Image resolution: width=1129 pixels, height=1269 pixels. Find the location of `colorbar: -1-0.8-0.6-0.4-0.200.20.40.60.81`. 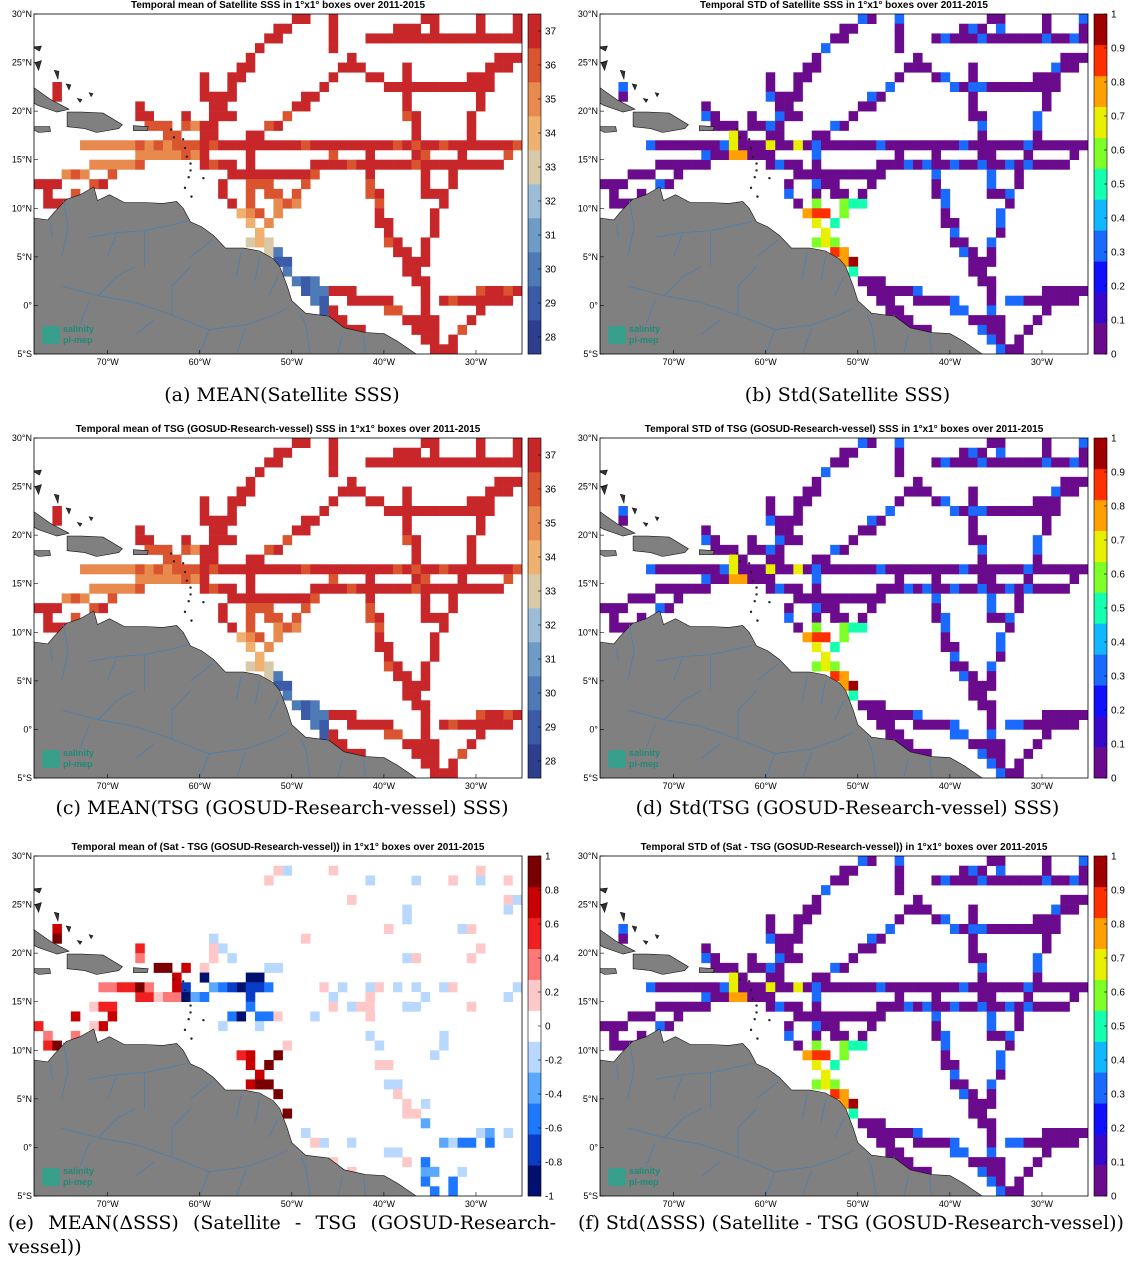

colorbar: -1-0.8-0.6-0.4-0.200.20.40.60.81 is located at coordinates (545, 1027).